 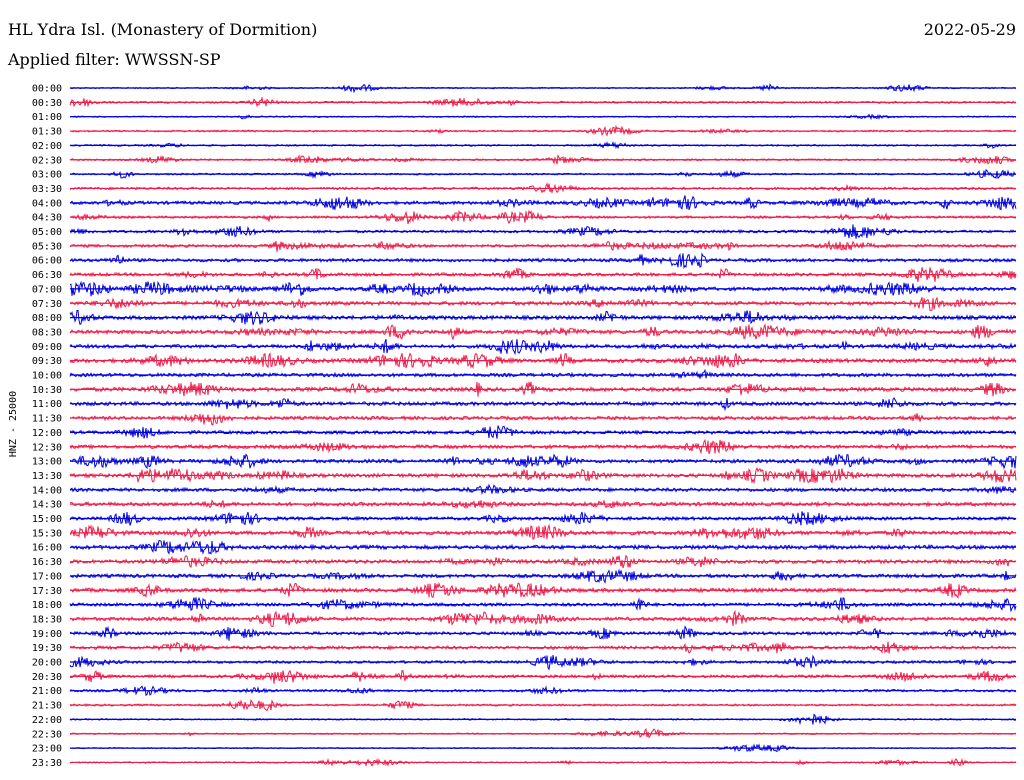 What do you see at coordinates (47, 476) in the screenshot?
I see `row-time-label: 13:30` at bounding box center [47, 476].